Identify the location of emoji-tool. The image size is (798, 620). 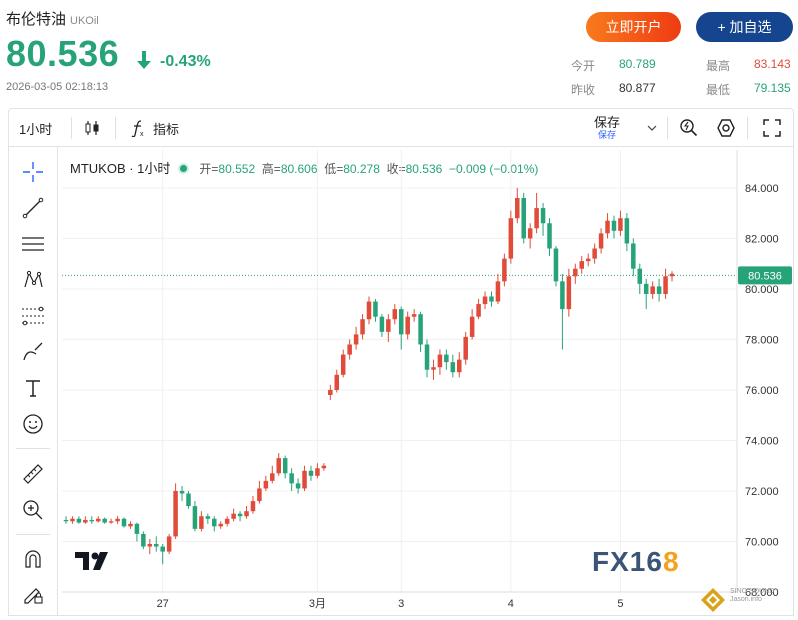
(33, 424).